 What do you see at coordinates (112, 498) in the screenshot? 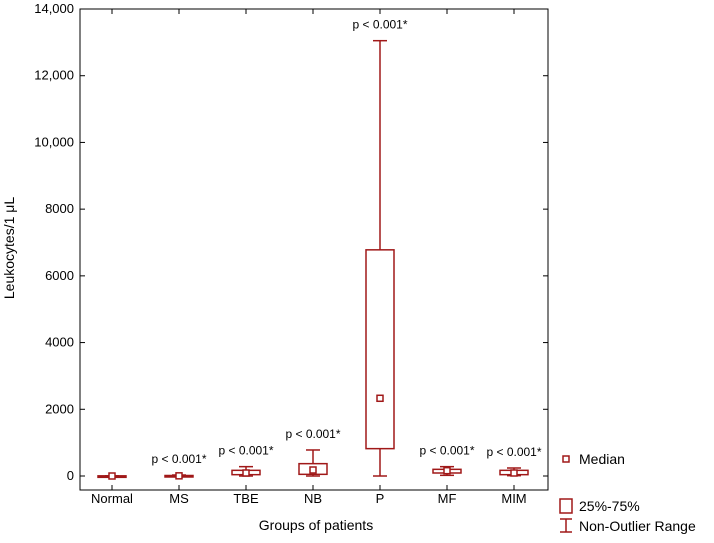
I see `x-tick-label: Normal` at bounding box center [112, 498].